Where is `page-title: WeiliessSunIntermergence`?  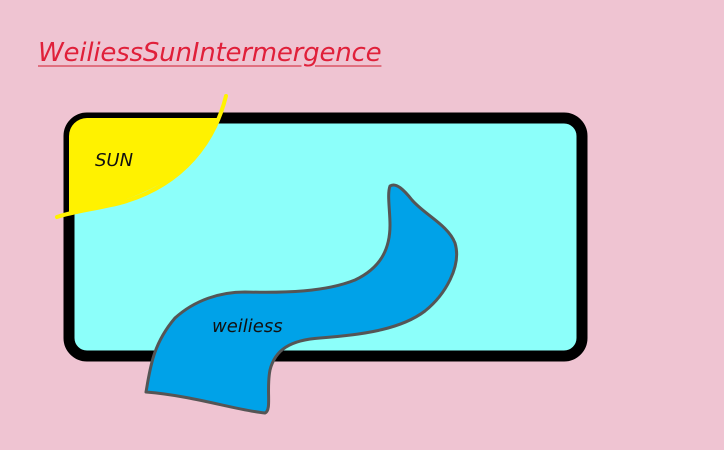
page-title: WeiliessSunIntermergence is located at coordinates (210, 53).